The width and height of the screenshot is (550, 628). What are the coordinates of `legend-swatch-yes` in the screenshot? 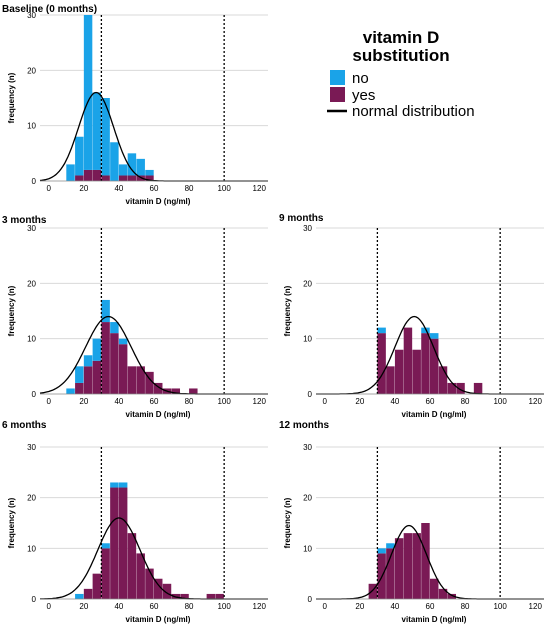 It's located at (337, 94).